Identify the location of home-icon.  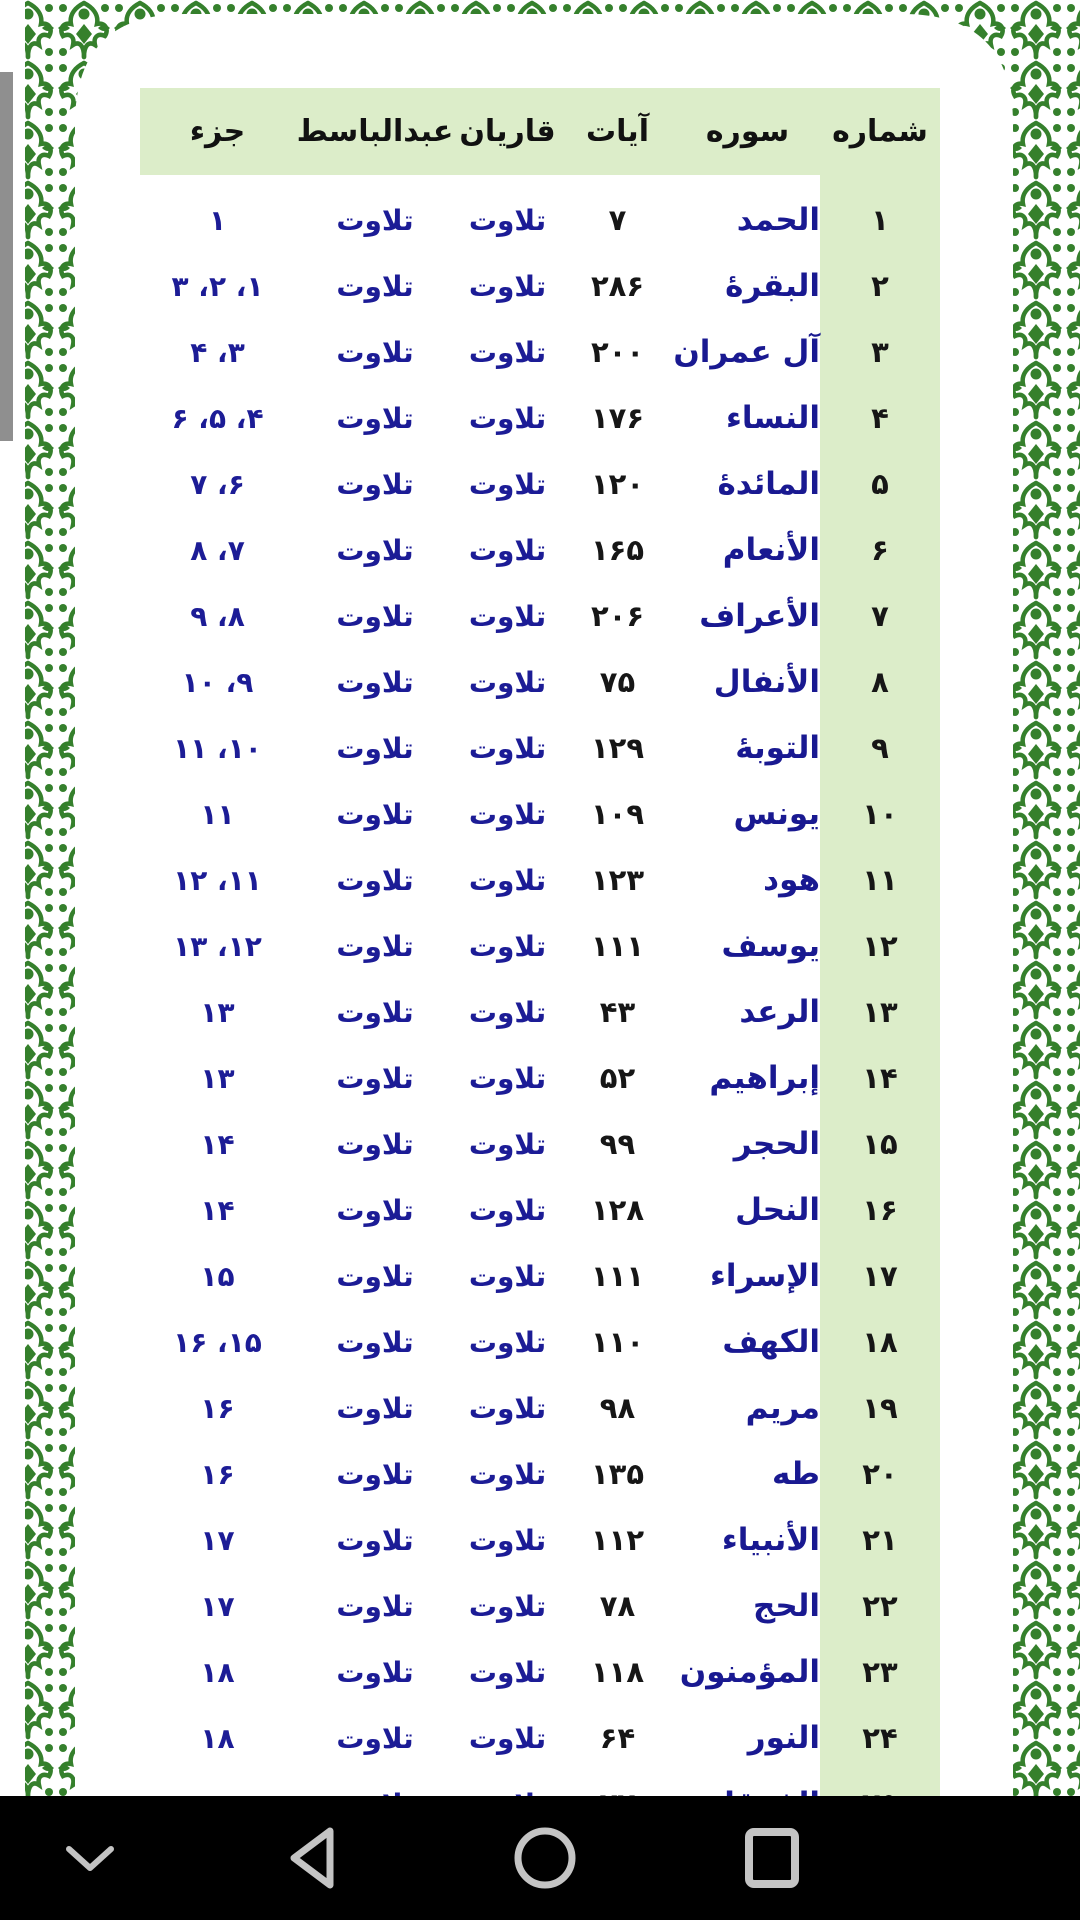
(545, 1858).